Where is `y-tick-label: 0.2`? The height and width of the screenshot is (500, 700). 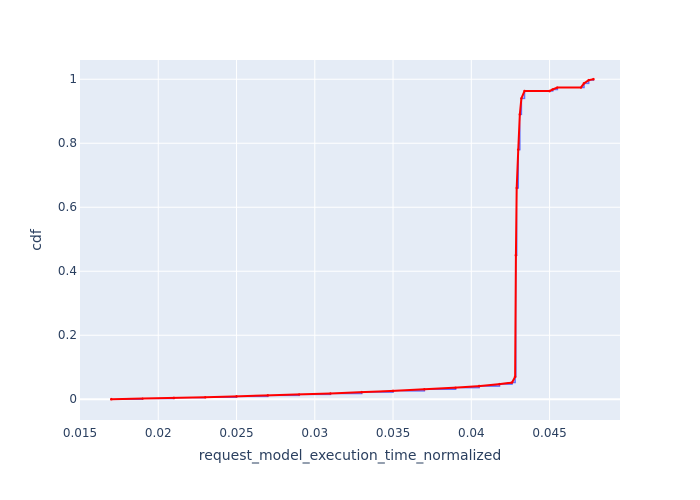 y-tick-label: 0.2 is located at coordinates (67, 335).